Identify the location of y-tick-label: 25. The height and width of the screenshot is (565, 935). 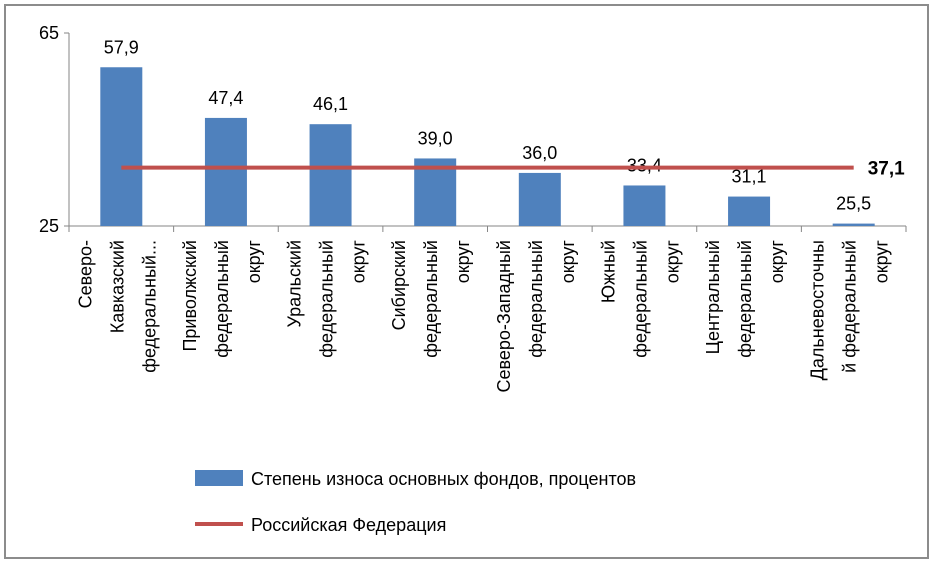
(49, 226).